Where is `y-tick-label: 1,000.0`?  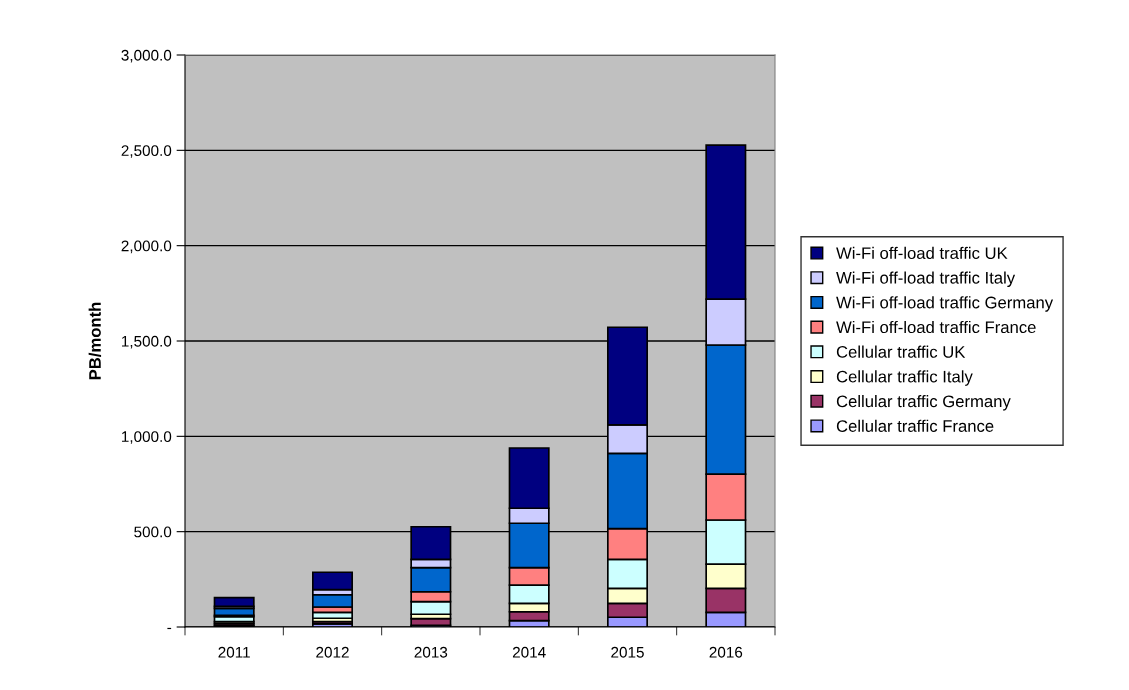
y-tick-label: 1,000.0 is located at coordinates (147, 437).